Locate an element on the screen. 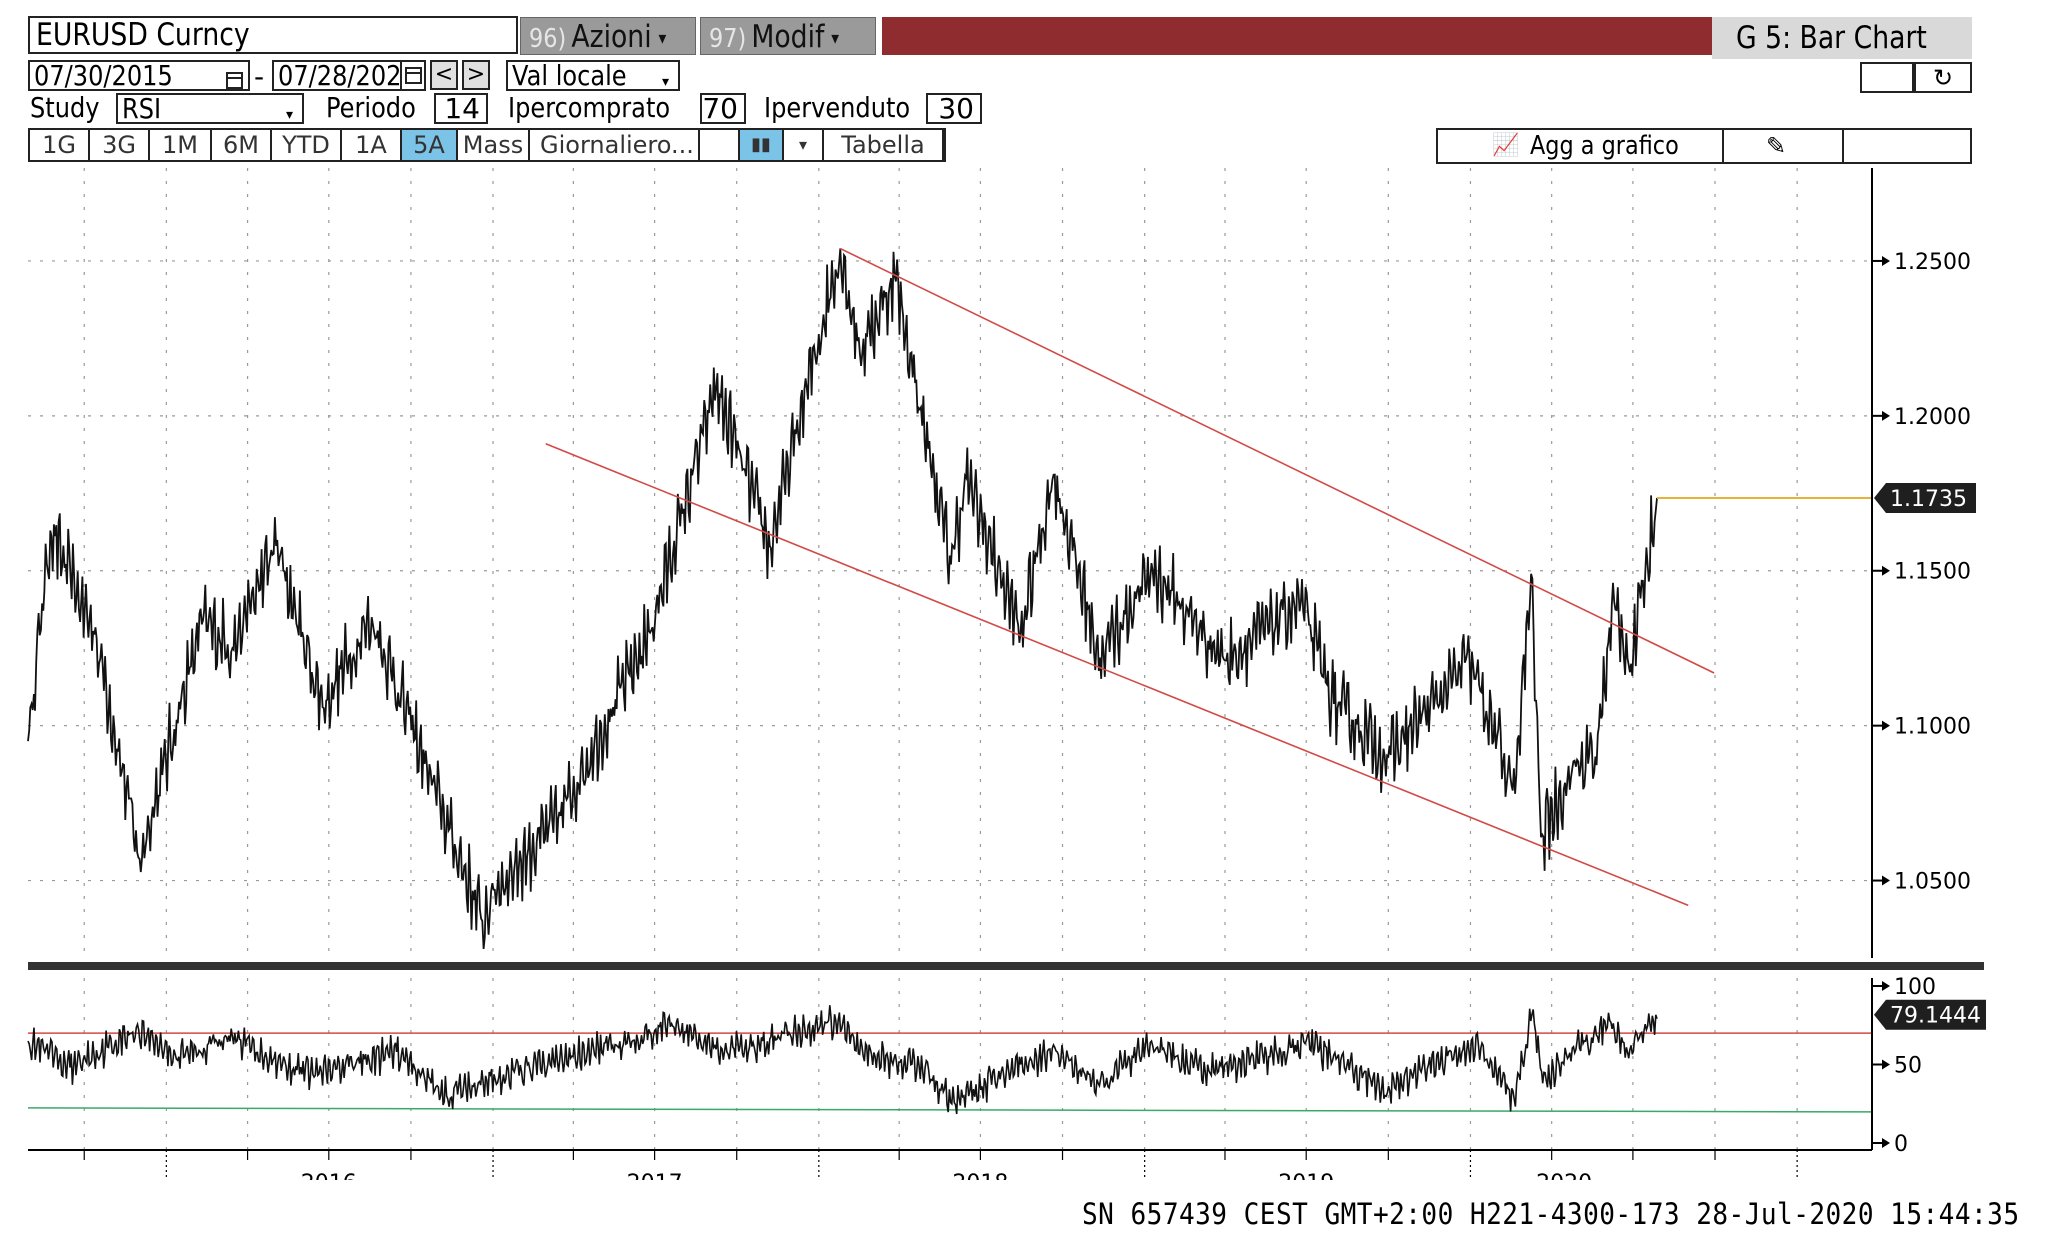  overbought-label: Ipercomprato is located at coordinates (589, 107).